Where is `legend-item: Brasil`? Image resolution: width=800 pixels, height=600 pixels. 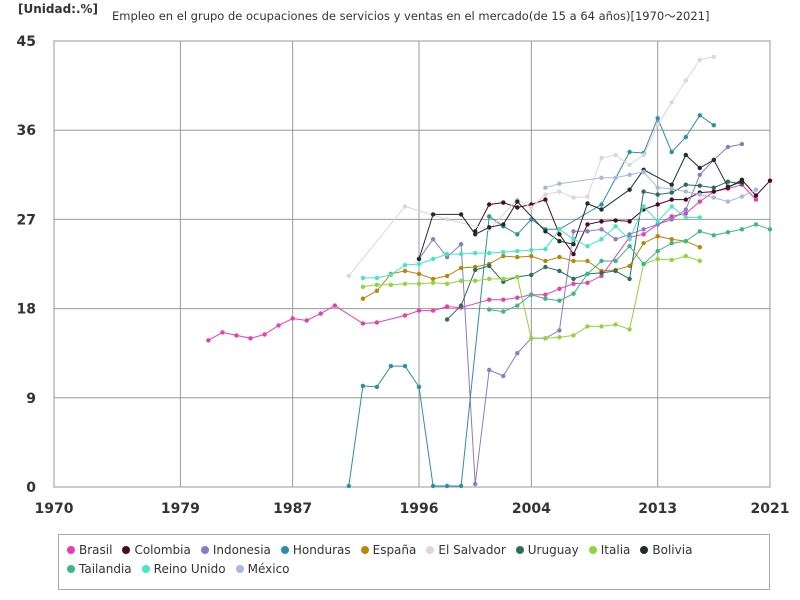 legend-item: Brasil is located at coordinates (89, 550).